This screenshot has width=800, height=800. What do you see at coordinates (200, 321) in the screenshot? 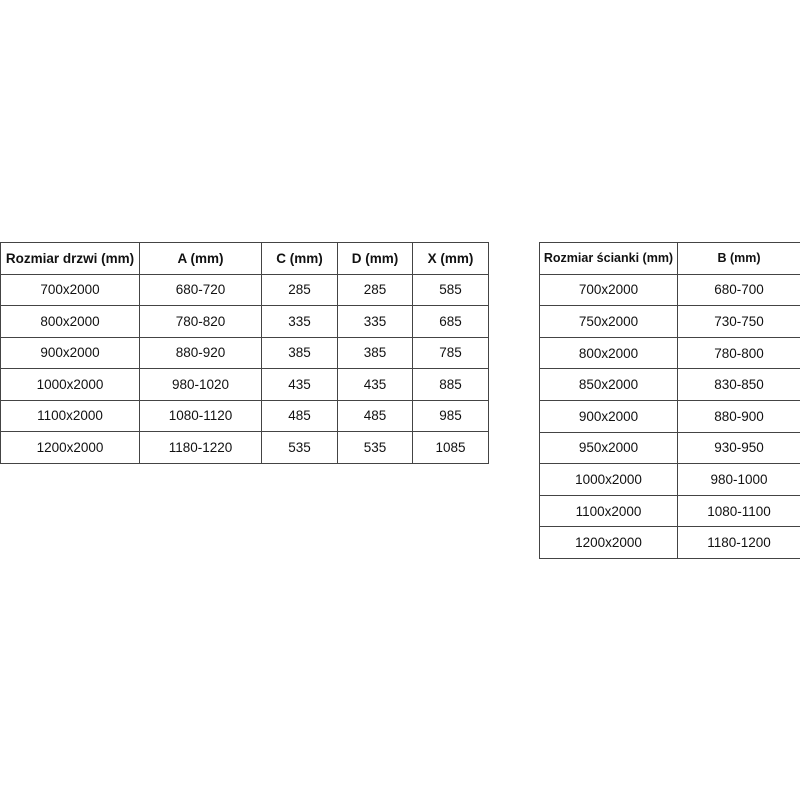
I see `table-cell: 780-820` at bounding box center [200, 321].